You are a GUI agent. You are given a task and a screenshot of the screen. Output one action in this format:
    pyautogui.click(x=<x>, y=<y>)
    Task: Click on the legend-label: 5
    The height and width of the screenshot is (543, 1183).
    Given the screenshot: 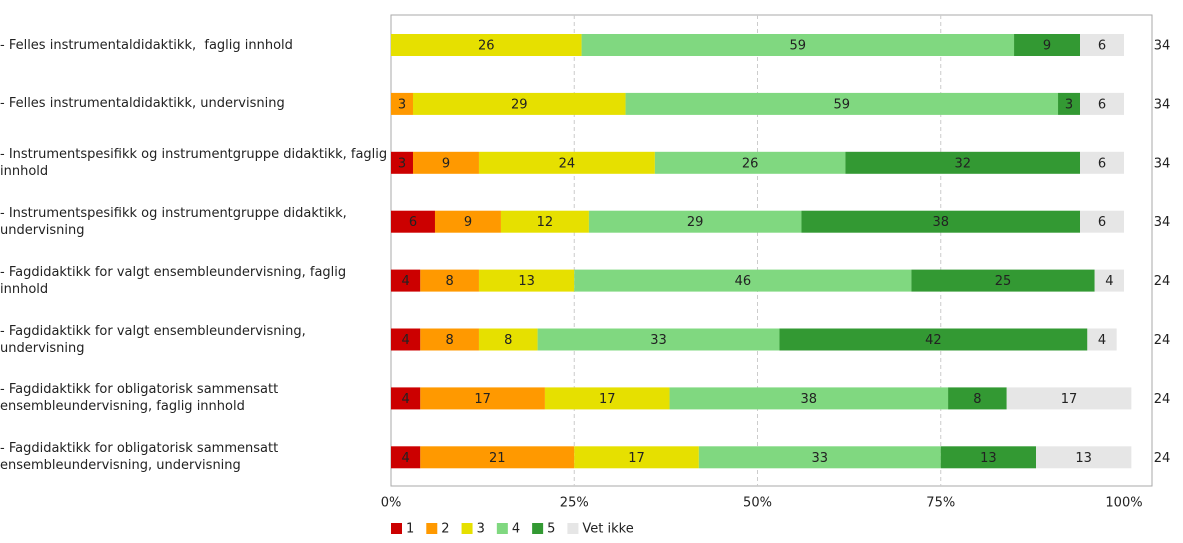 What is the action you would take?
    pyautogui.click(x=551, y=529)
    